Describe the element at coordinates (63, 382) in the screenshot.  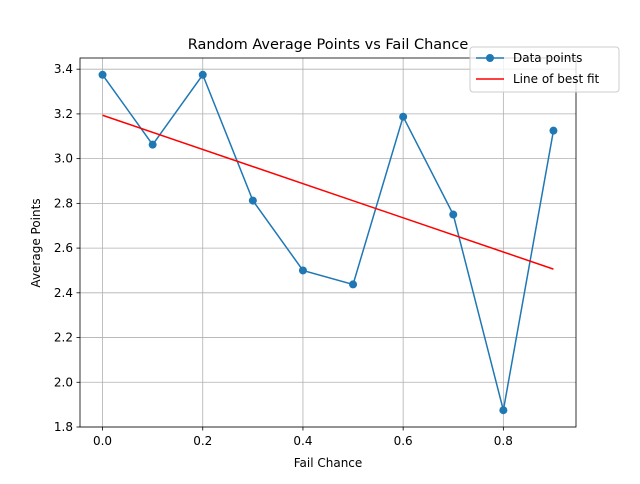
I see `y-tick-label: 2.0` at that location.